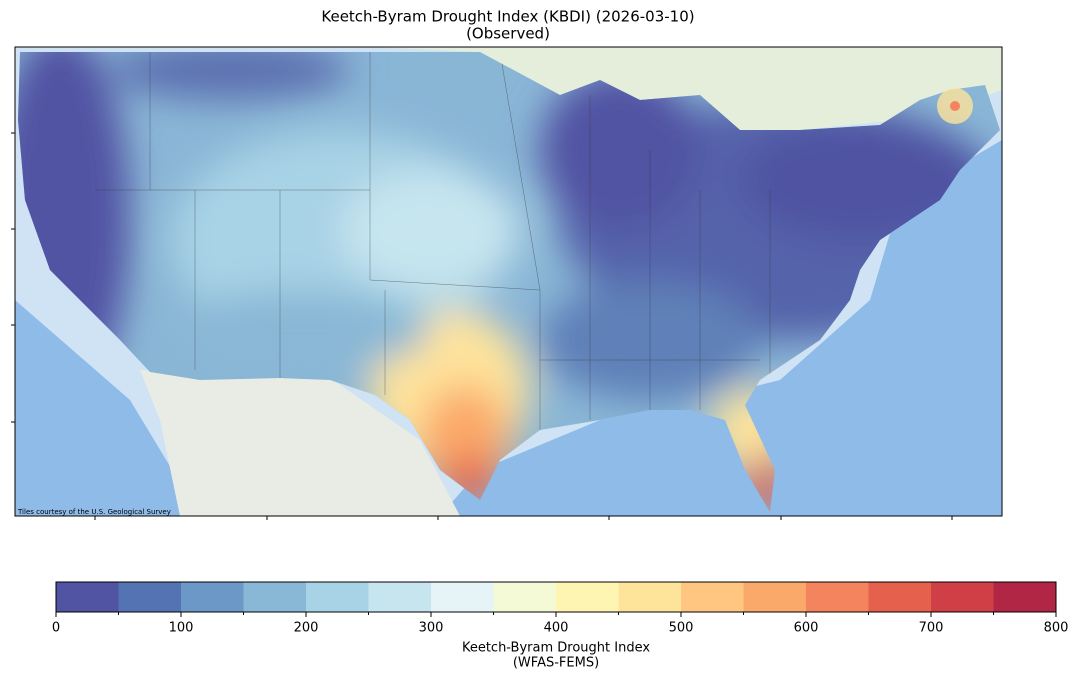 The height and width of the screenshot is (685, 1079). What do you see at coordinates (508, 34) in the screenshot?
I see `subtitle: (Observed)` at bounding box center [508, 34].